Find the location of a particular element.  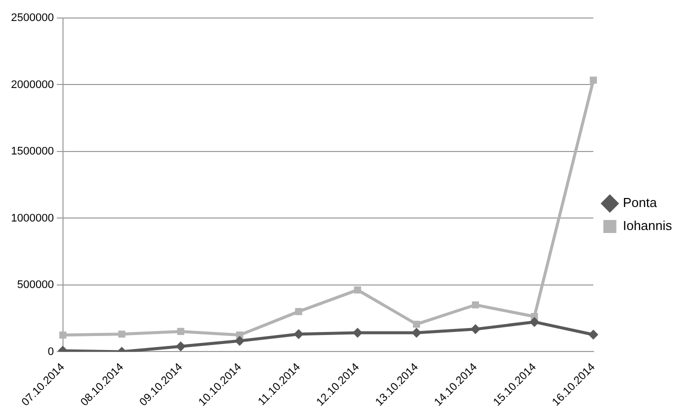

y-tick-label: 0 is located at coordinates (51, 352).